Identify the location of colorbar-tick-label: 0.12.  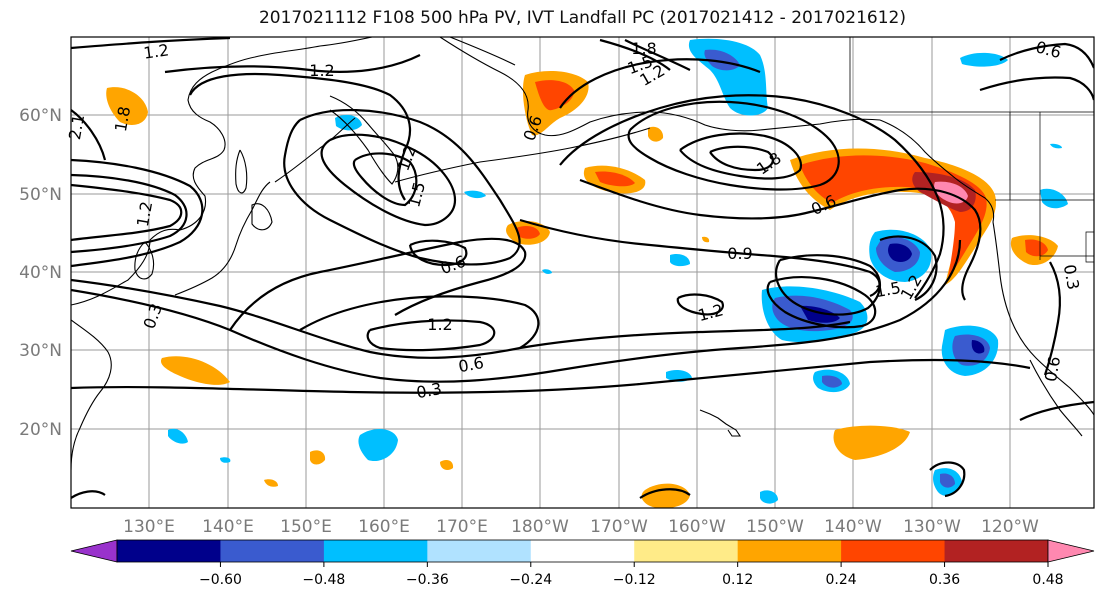
(737, 580).